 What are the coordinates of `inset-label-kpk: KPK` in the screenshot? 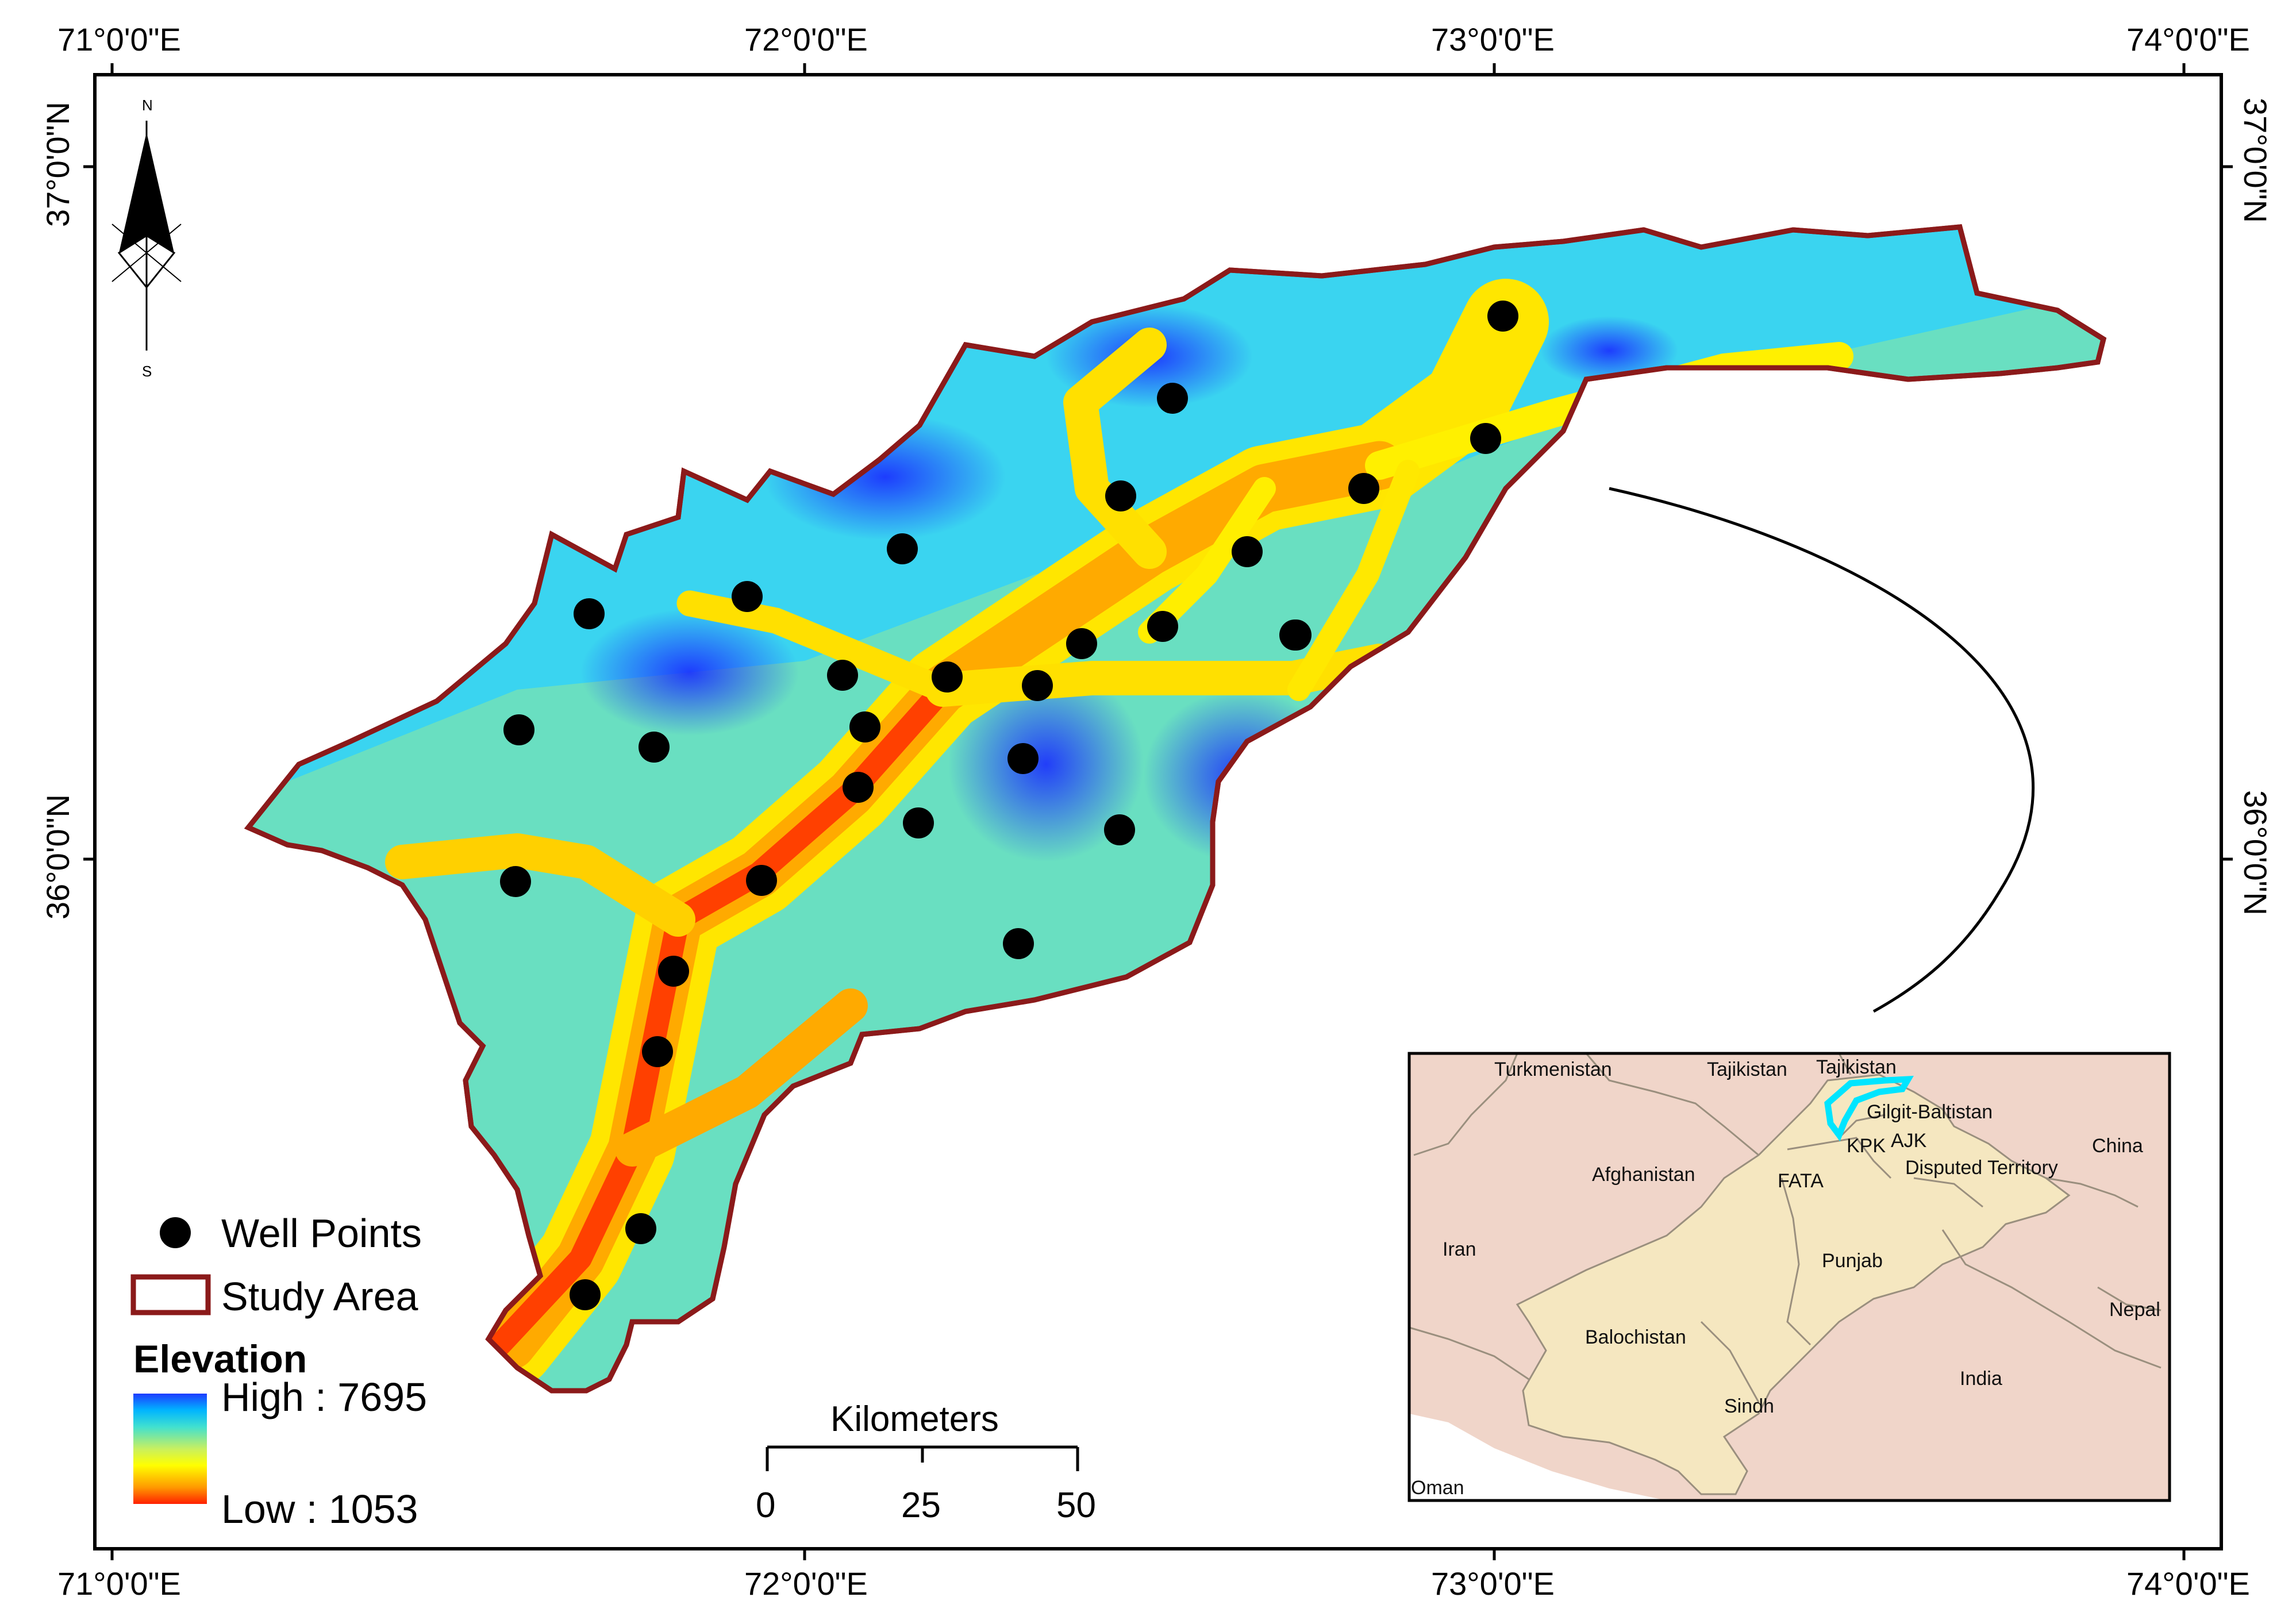 It's located at (1867, 1146).